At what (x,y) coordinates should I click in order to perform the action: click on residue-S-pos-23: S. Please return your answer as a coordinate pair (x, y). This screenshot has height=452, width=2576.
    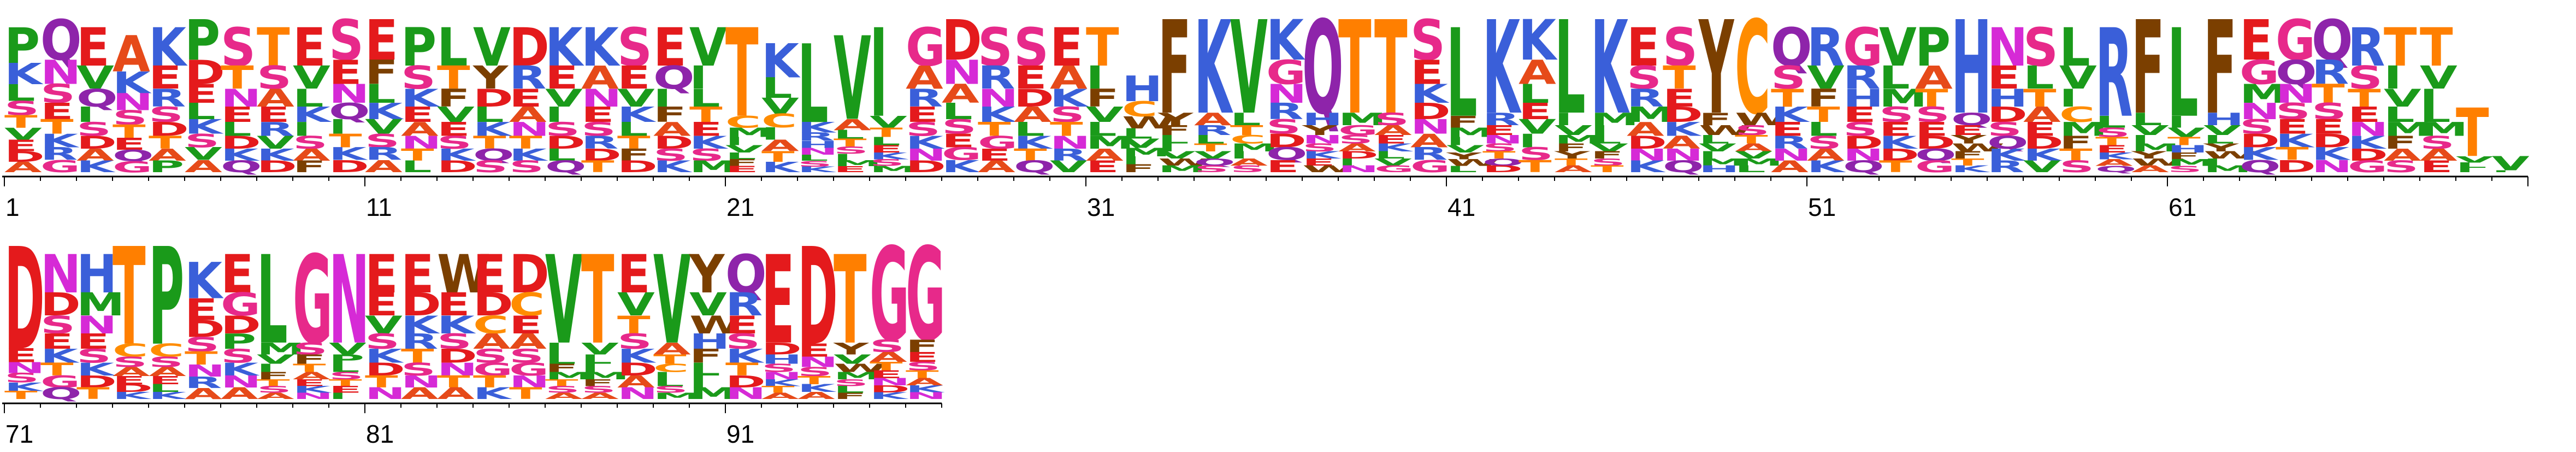
    Looking at the image, I should click on (814, 164).